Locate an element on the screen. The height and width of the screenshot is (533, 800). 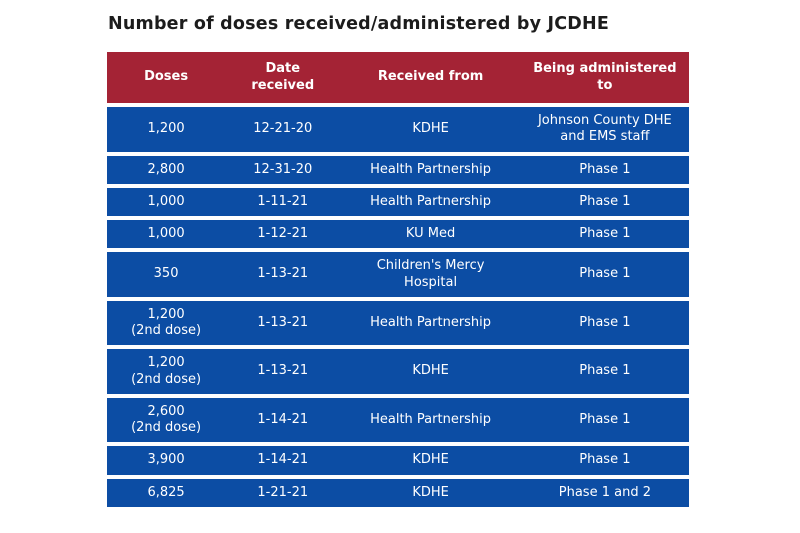
column-header-being-administered-to: Being administered to is located at coordinates (605, 77).